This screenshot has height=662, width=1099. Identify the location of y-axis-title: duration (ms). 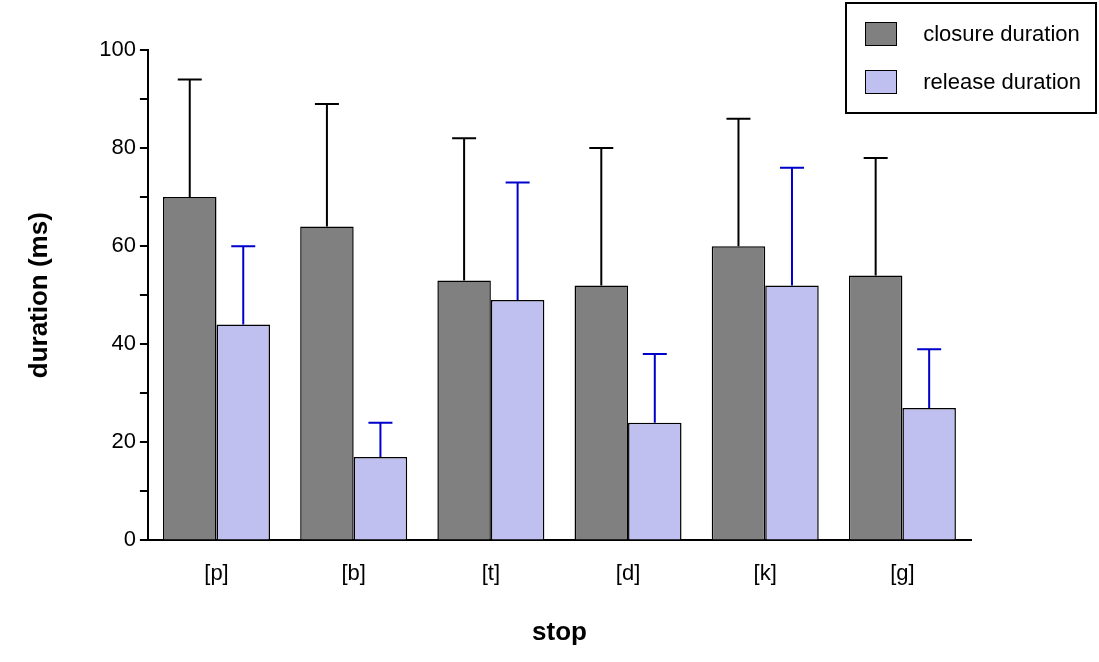
(37, 295).